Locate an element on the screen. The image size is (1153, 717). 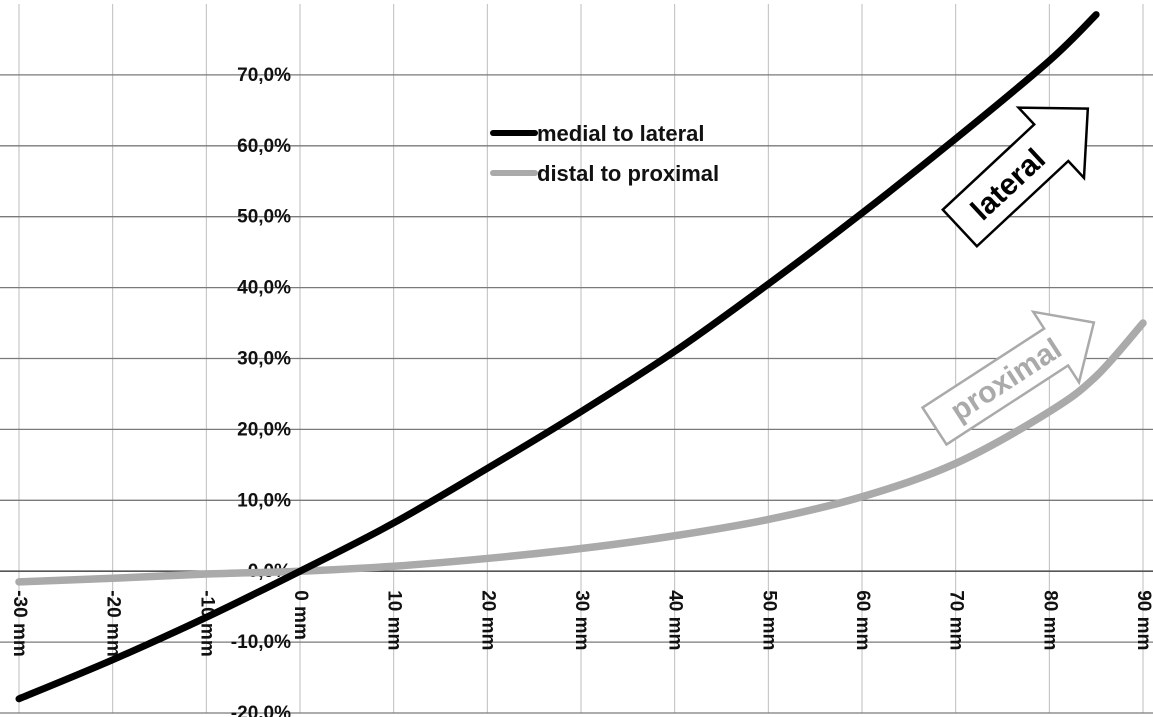
x-tick-label: 90 mm is located at coordinates (1143, 620).